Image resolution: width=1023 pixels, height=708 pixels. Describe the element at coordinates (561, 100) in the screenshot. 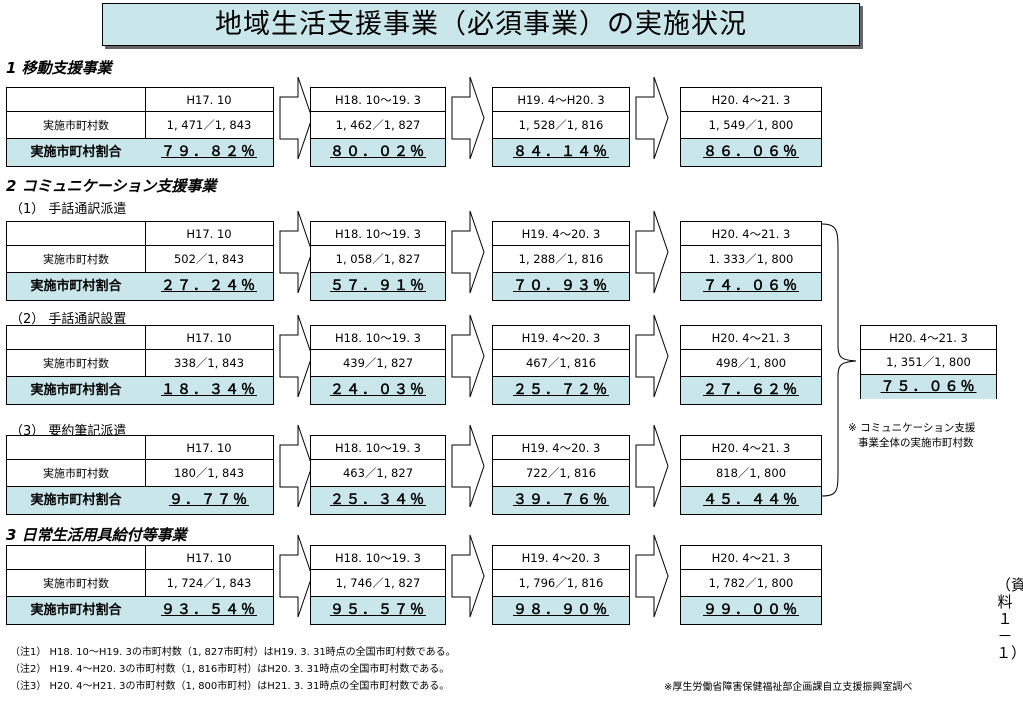

I see `period-cell: H19. 4～H20. 3` at that location.